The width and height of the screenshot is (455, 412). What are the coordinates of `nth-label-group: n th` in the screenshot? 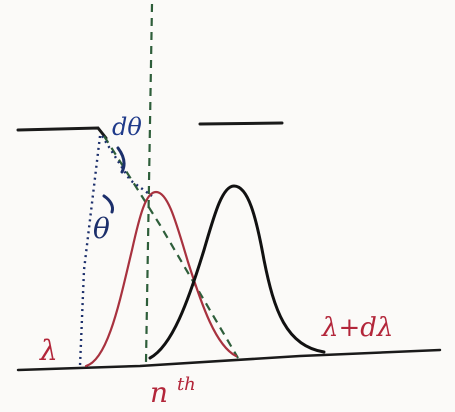 It's located at (173, 391).